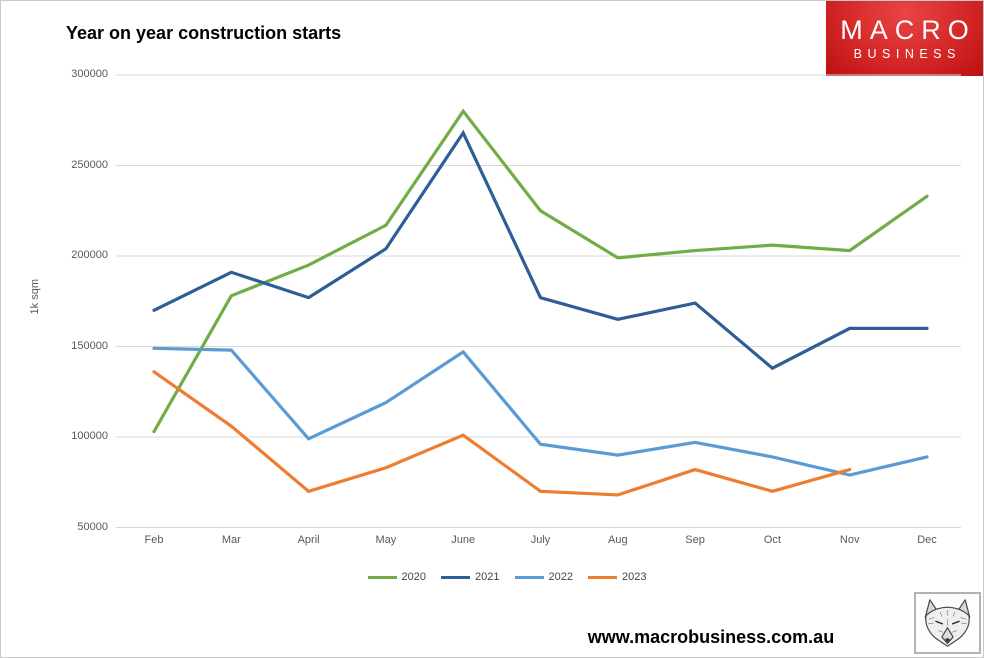 The height and width of the screenshot is (658, 984). I want to click on wolf-sketch-icon, so click(947, 623).